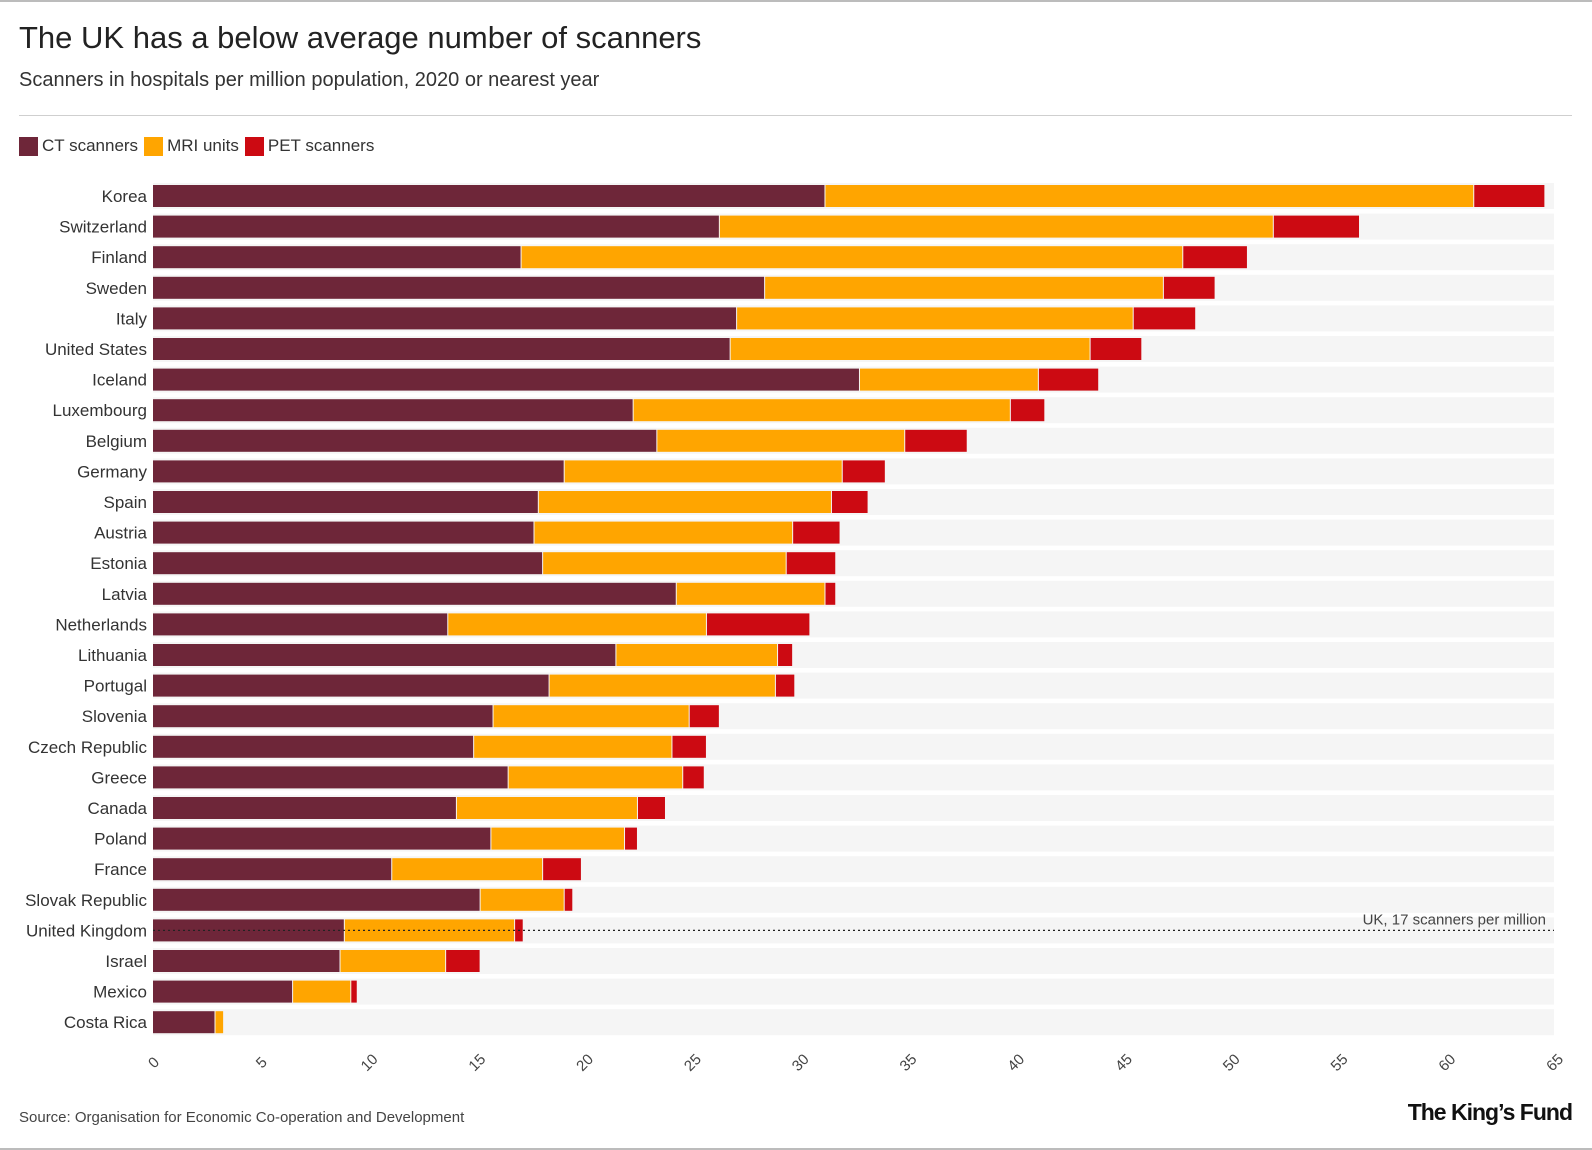 This screenshot has height=1150, width=1592. I want to click on bar-netherlands-pet-scanners, so click(758, 624).